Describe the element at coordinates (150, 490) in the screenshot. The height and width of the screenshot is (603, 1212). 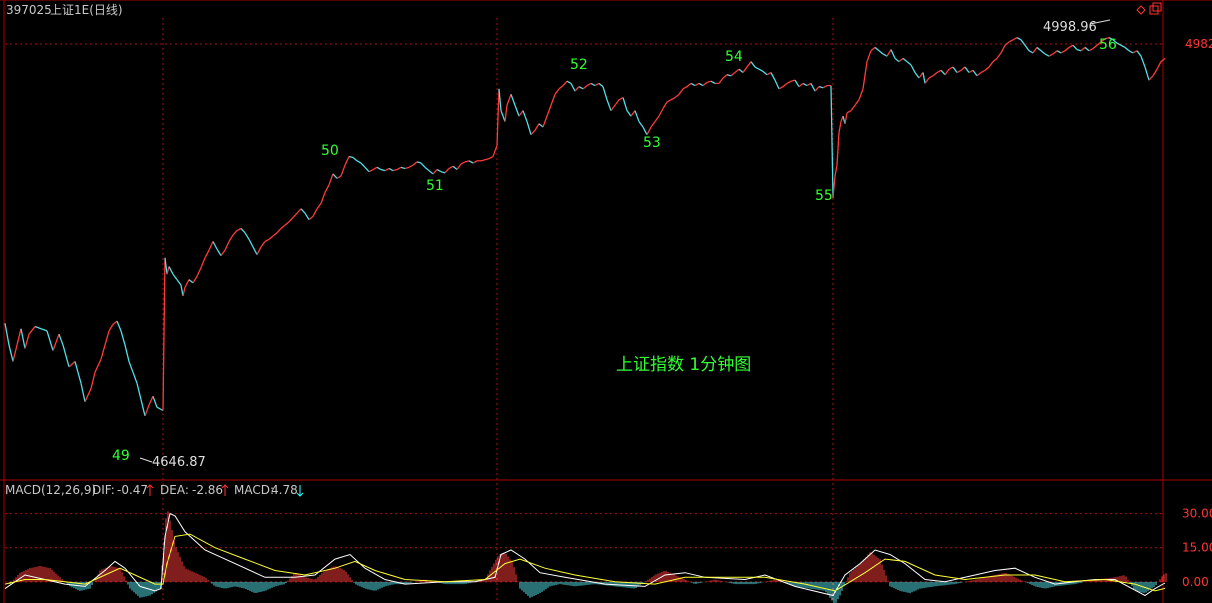
I see `up-arrow-icon` at that location.